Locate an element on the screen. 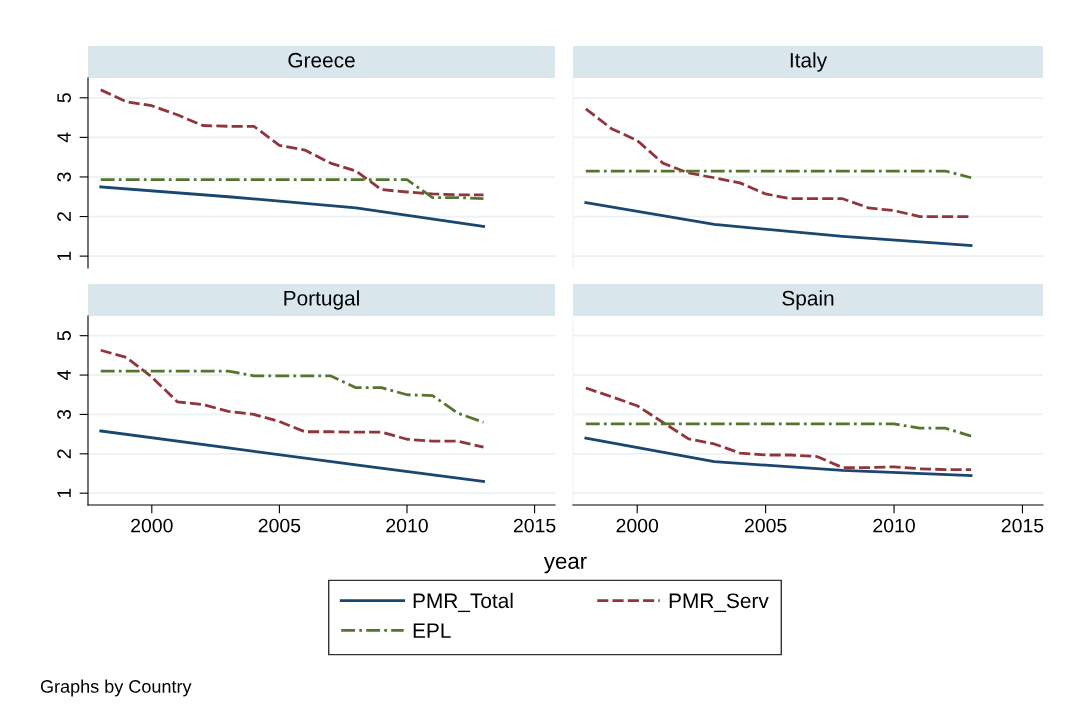 Image resolution: width=1067 pixels, height=720 pixels. text: Graphs by Country is located at coordinates (116, 688).